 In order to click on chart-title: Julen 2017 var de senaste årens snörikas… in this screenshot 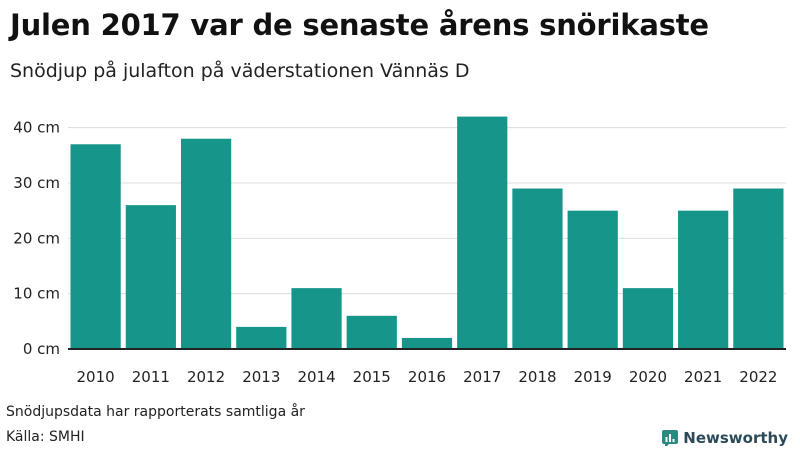, I will do `click(359, 25)`.